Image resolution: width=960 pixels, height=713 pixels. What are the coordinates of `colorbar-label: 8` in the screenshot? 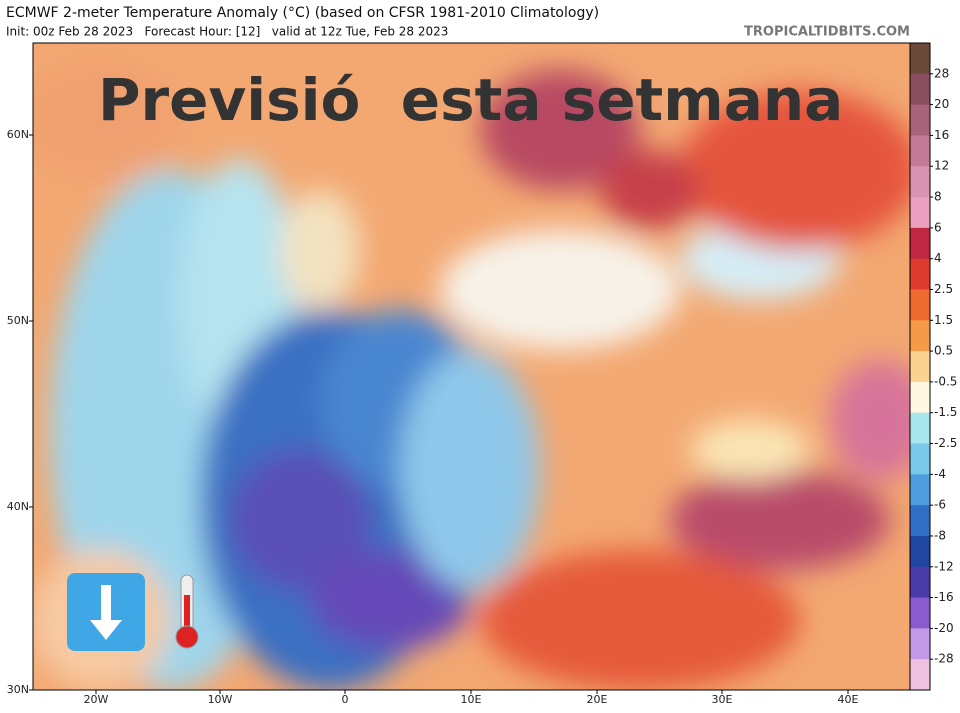 It's located at (938, 197).